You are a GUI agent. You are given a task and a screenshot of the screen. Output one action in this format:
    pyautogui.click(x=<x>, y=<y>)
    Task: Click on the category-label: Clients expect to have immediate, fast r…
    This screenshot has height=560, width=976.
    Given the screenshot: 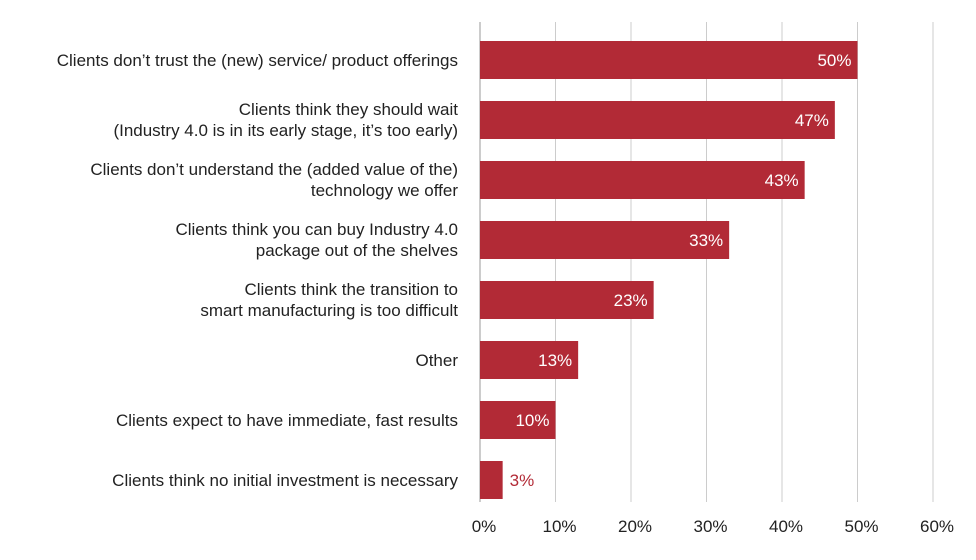 What is the action you would take?
    pyautogui.click(x=287, y=420)
    